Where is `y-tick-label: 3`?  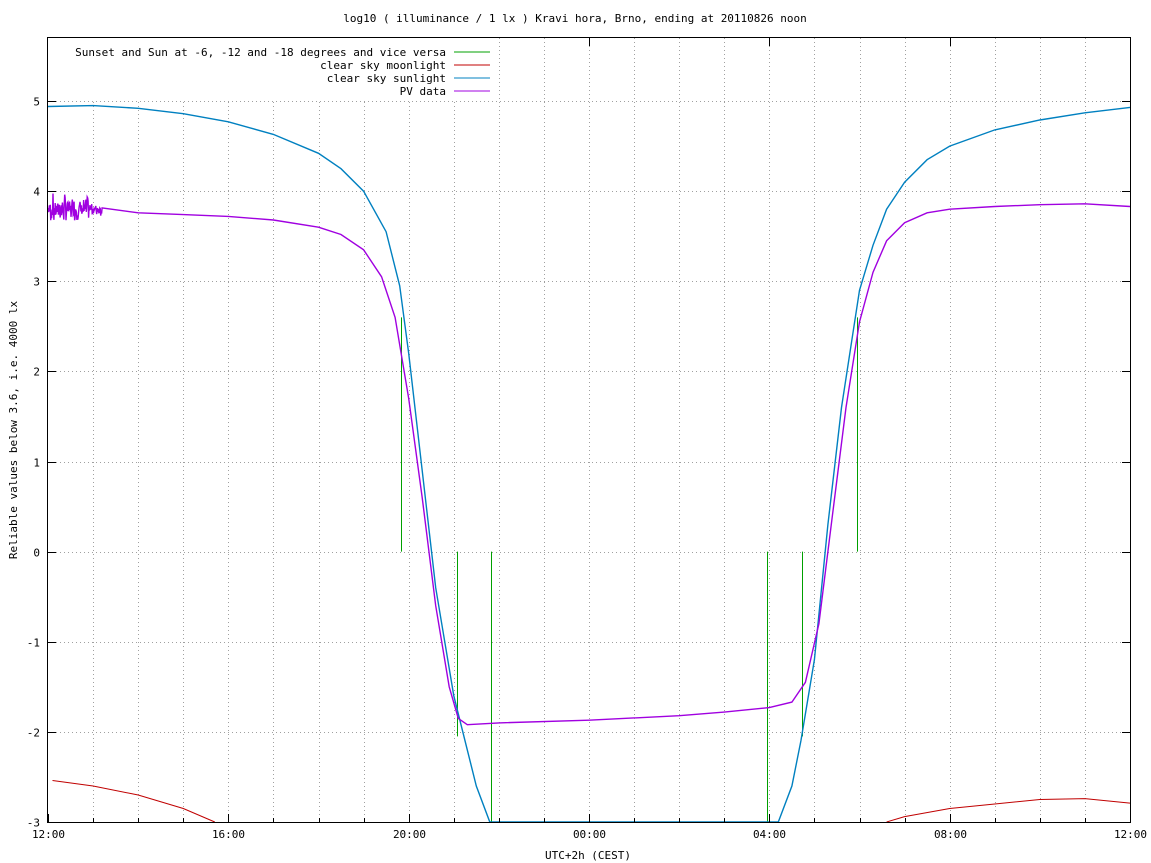
y-tick-label: 3 is located at coordinates (36, 282).